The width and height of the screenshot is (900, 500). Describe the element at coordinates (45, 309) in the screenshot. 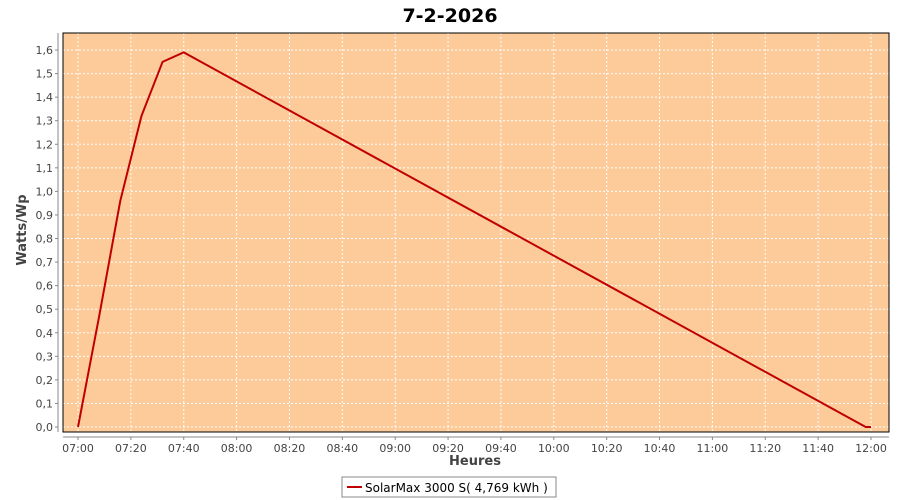

I see `y-tick-label: 0,5` at that location.